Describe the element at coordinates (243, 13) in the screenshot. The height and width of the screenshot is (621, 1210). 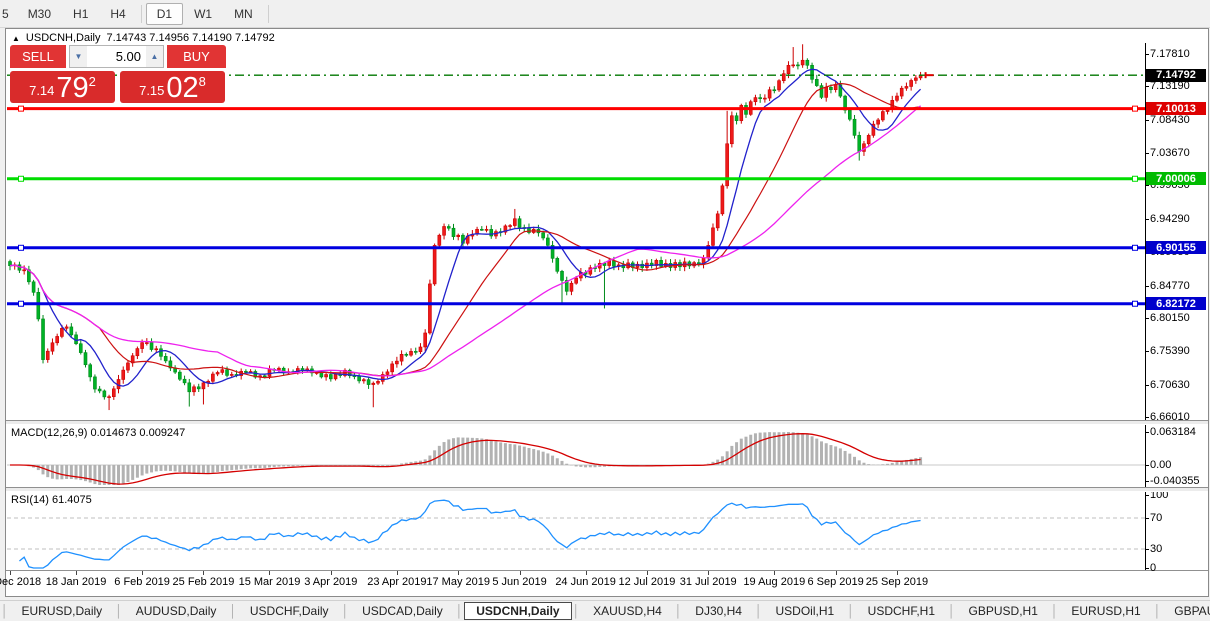
I see `timeframe-button-mn: MN` at that location.